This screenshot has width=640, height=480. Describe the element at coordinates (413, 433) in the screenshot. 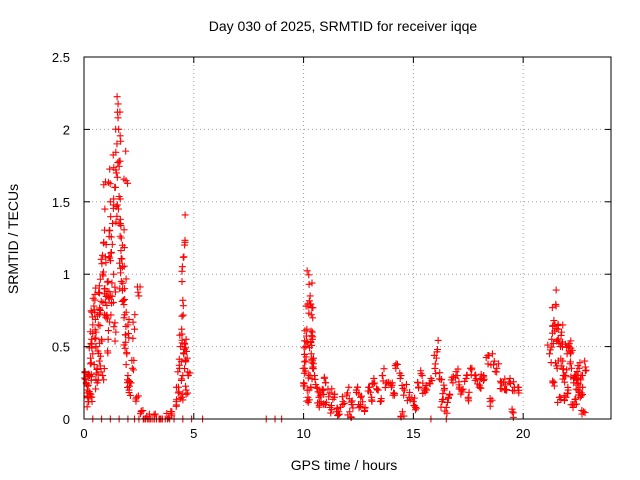

I see `x-tick-label: 15` at that location.